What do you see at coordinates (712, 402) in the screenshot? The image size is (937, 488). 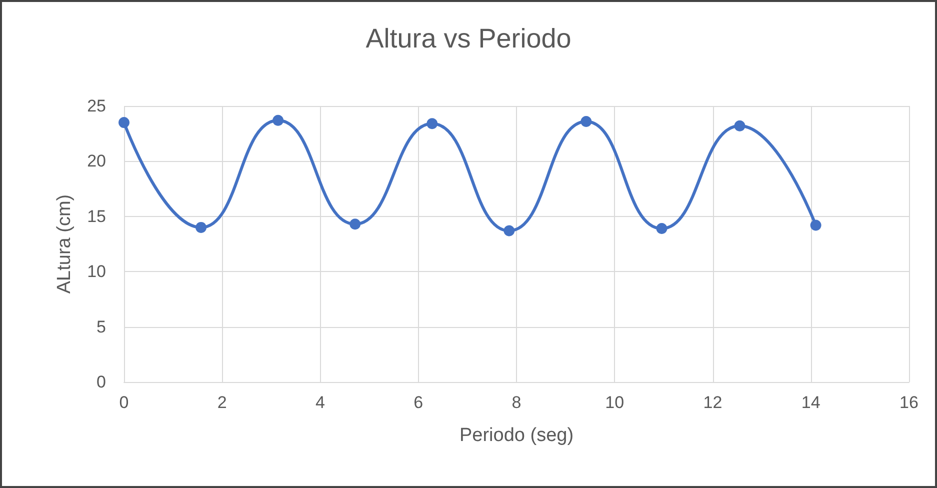 I see `x-tick-label: 12` at bounding box center [712, 402].